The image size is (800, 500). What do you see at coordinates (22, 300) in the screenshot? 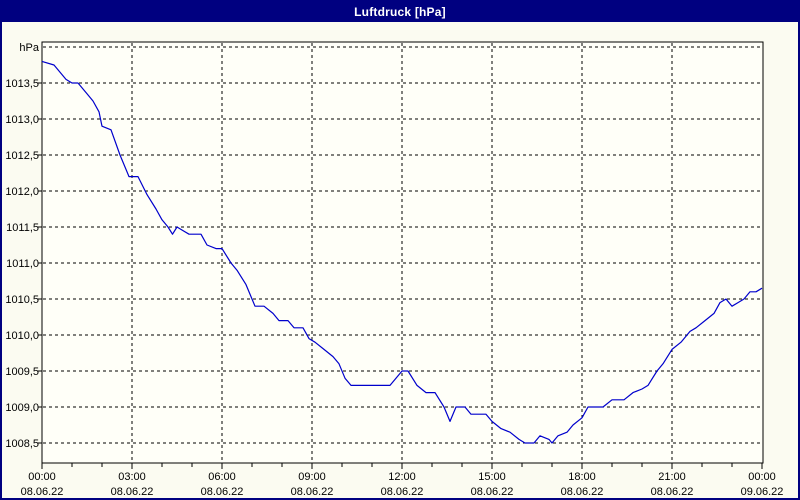
I see `y-axis-tick-label: 1010,5` at bounding box center [22, 300].